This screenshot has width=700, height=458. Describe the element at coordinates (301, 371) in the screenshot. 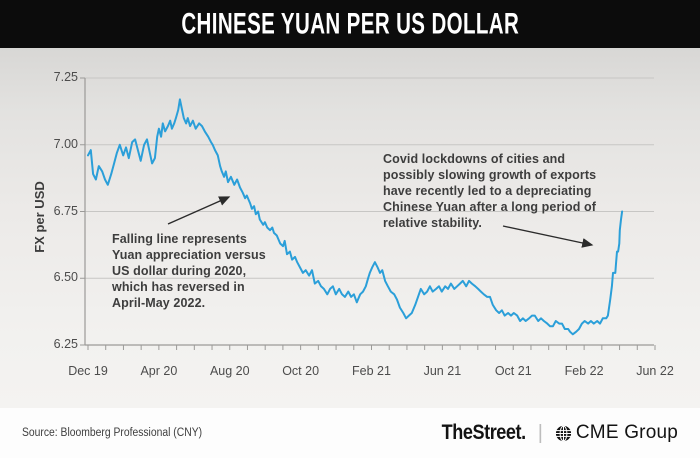

I see `x-tick-label: Oct 20` at that location.